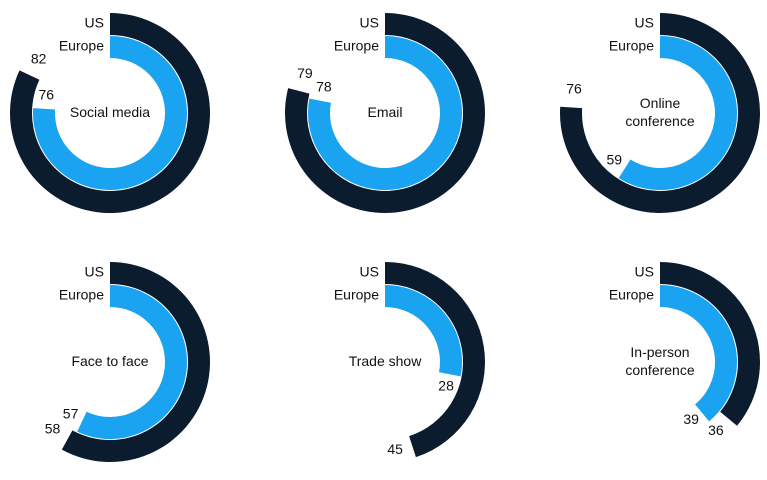 Image resolution: width=767 pixels, height=480 pixels. What do you see at coordinates (446, 386) in the screenshot?
I see `value-label: 28` at bounding box center [446, 386].